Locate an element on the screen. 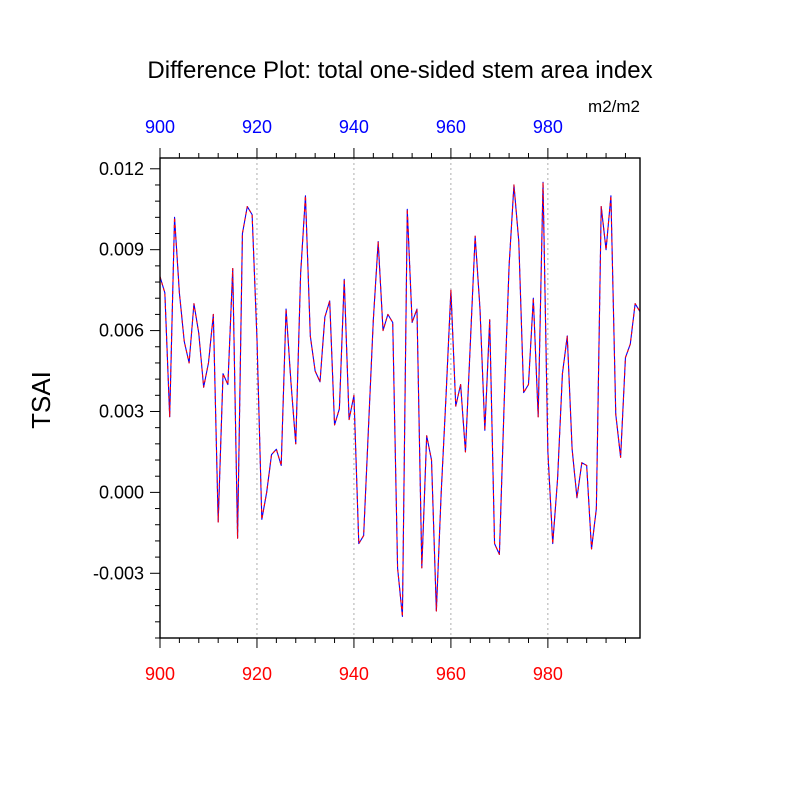 The width and height of the screenshot is (800, 800). x-tick-label-bottom: 960 is located at coordinates (451, 674).